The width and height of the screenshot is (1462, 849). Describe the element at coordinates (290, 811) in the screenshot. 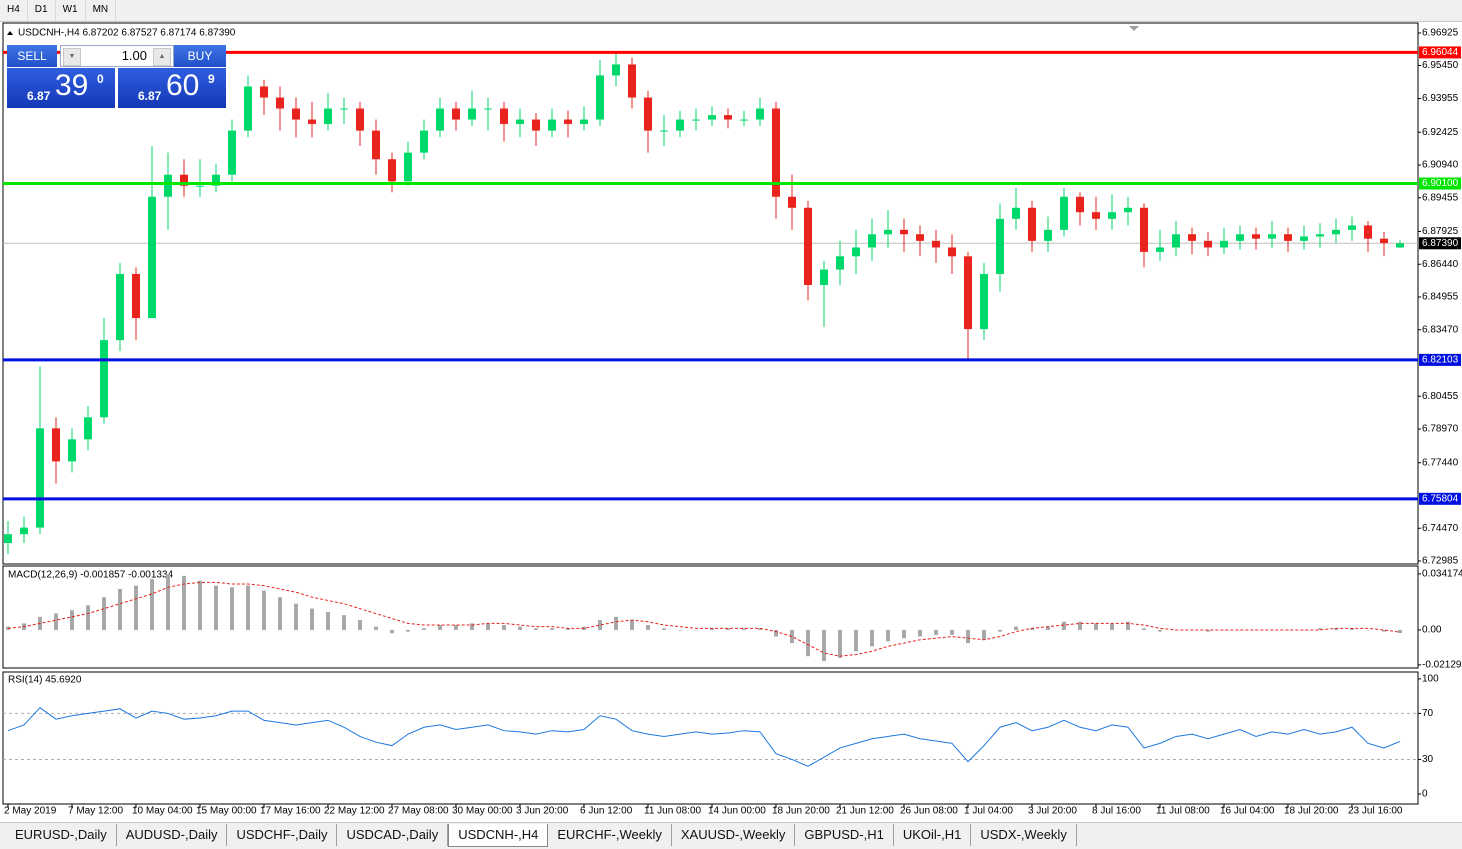

I see `x-tick-label: 17 May 16:00` at that location.